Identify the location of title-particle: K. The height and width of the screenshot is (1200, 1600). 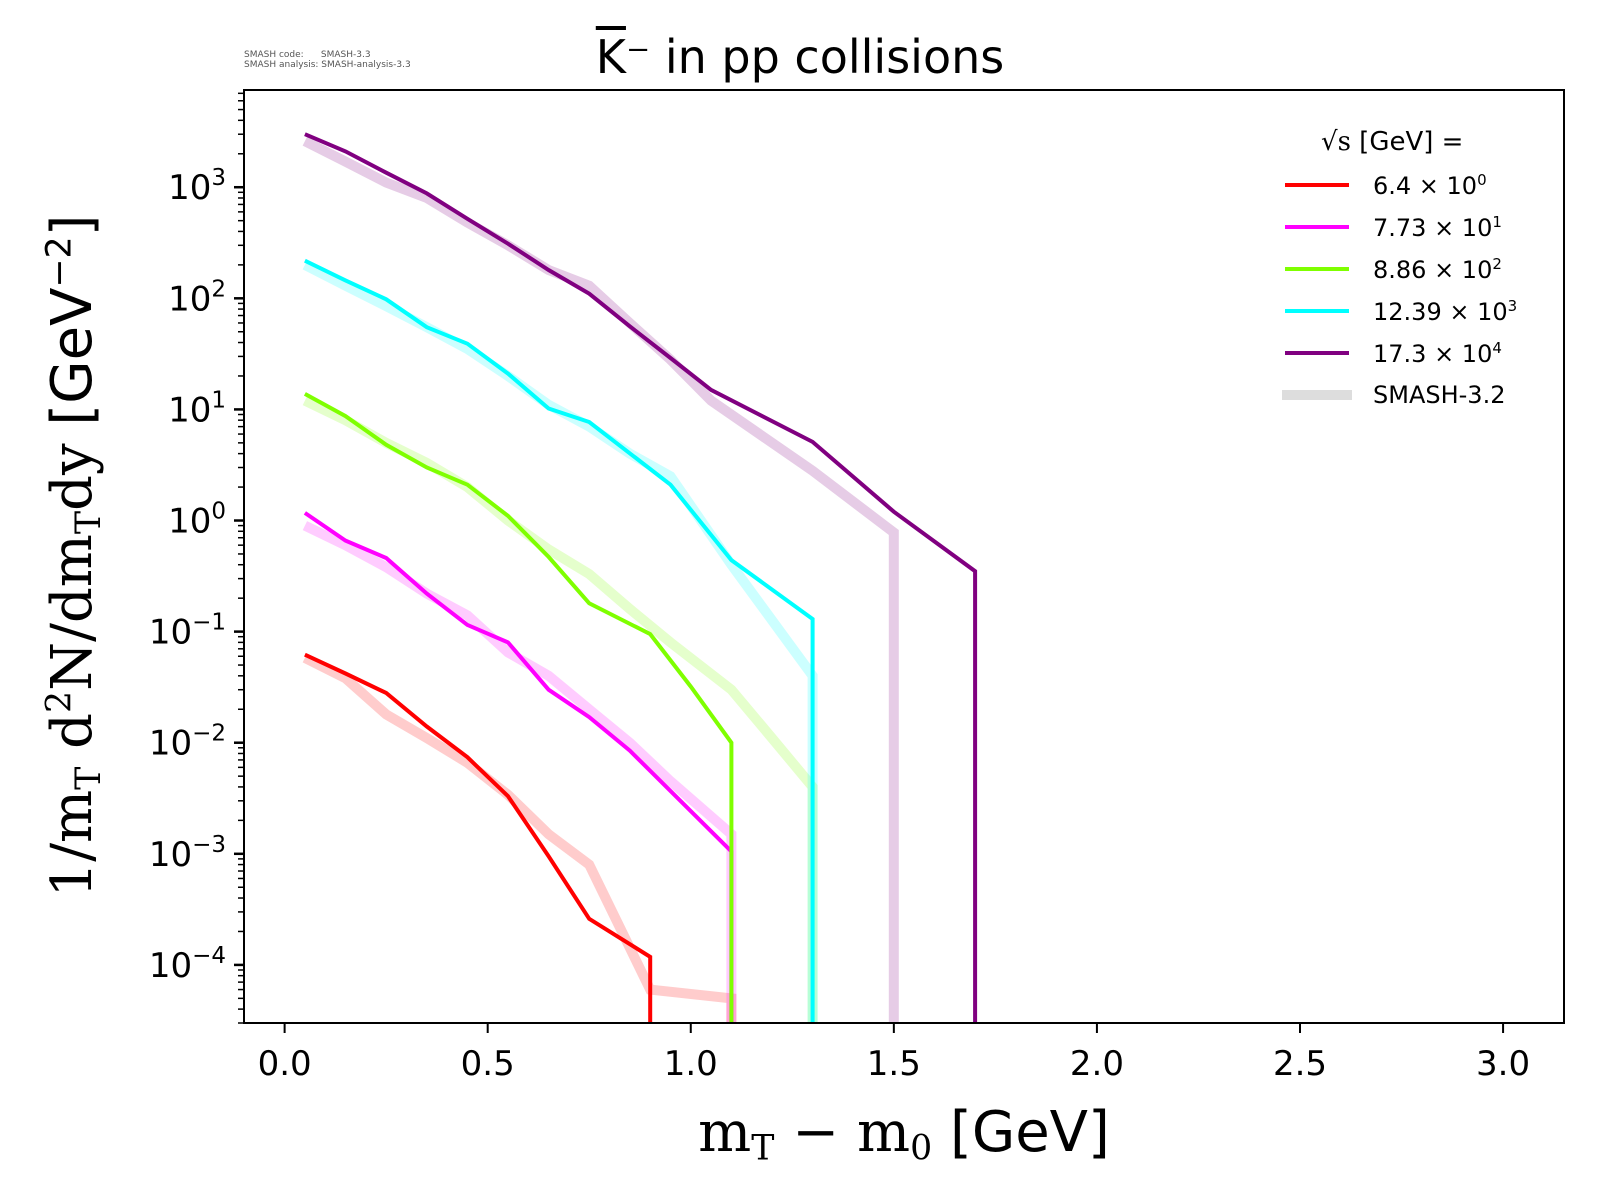
(610, 57).